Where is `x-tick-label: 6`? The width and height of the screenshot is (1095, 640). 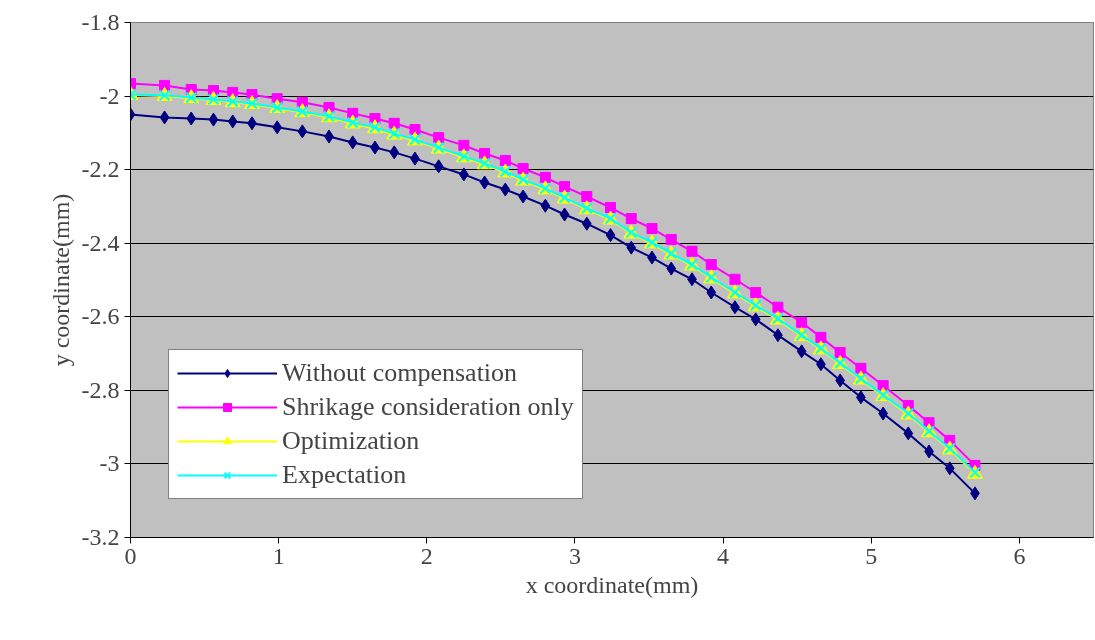 x-tick-label: 6 is located at coordinates (1019, 555).